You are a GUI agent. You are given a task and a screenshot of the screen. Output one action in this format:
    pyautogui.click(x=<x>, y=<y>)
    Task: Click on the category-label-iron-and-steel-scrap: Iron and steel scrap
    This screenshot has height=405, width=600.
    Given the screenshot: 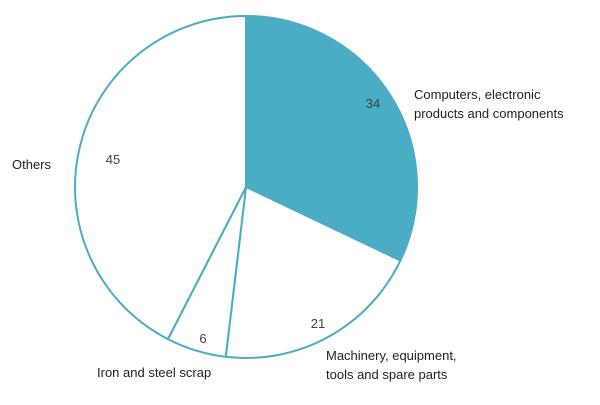 What is the action you would take?
    pyautogui.click(x=154, y=372)
    